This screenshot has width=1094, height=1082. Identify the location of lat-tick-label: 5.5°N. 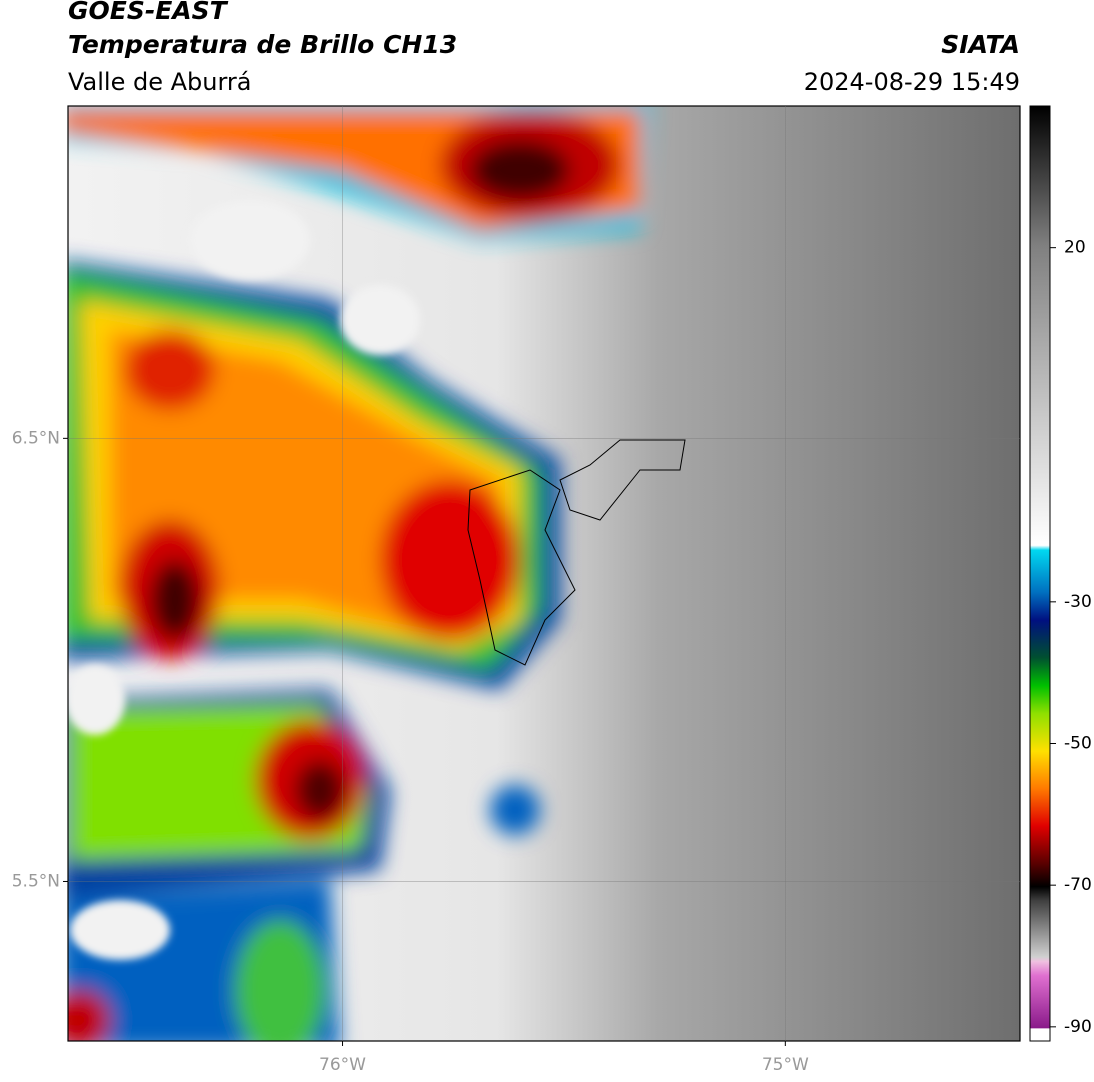
(36, 881).